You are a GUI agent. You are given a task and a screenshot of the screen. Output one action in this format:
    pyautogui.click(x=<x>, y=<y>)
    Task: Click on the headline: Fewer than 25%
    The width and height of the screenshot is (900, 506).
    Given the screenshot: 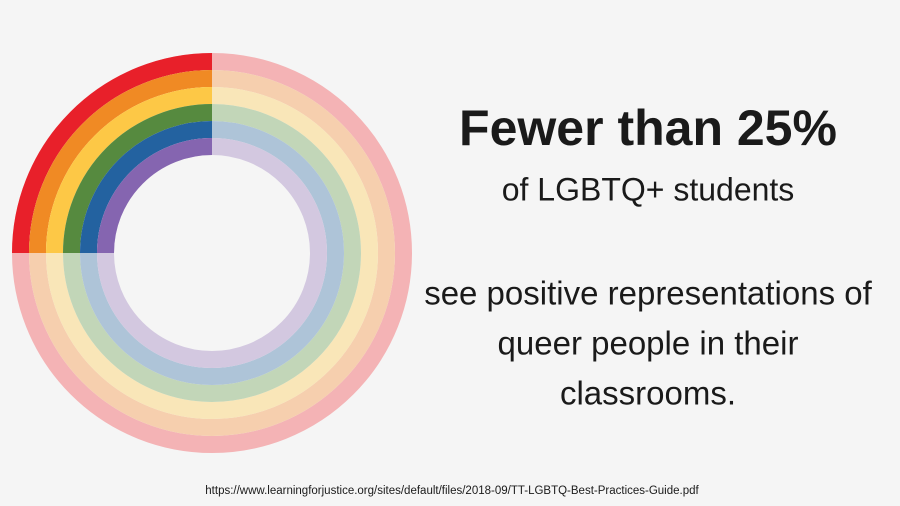 What is the action you would take?
    pyautogui.click(x=648, y=128)
    